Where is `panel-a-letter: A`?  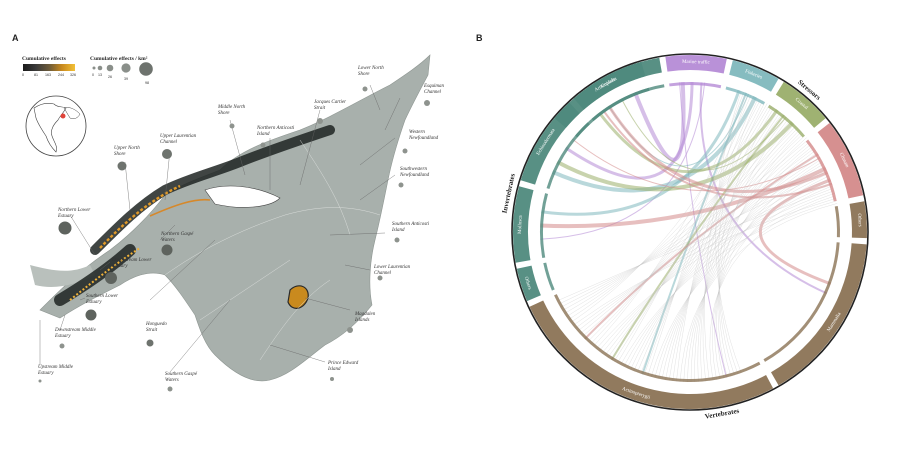 panel-a-letter: A is located at coordinates (15, 38).